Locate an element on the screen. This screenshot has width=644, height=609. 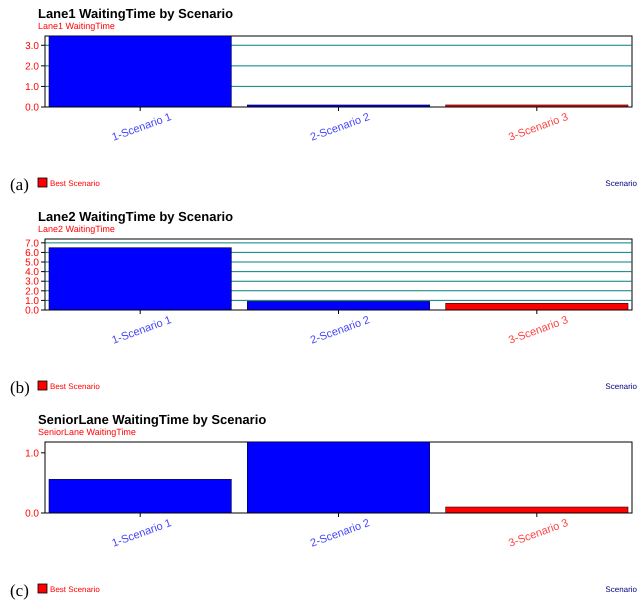
chart-title: Lane1 WaitingTime by Scenario is located at coordinates (136, 13).